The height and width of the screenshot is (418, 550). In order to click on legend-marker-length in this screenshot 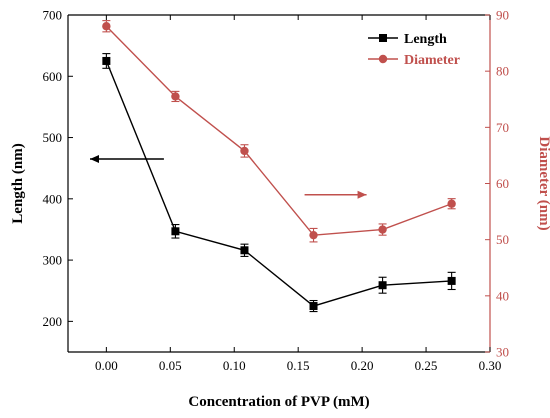, I will do `click(383, 38)`.